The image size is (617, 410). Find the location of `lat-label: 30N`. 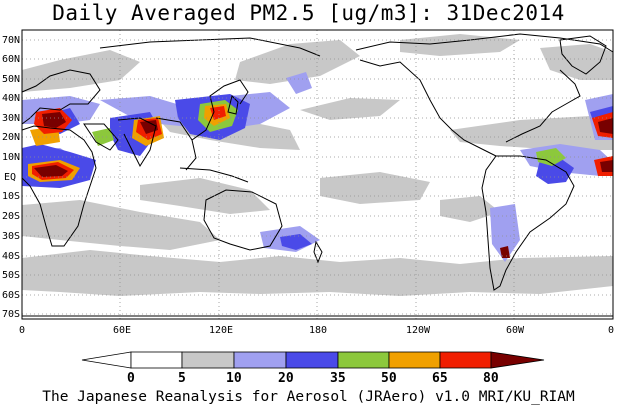

lat-label: 30N is located at coordinates (11, 118).